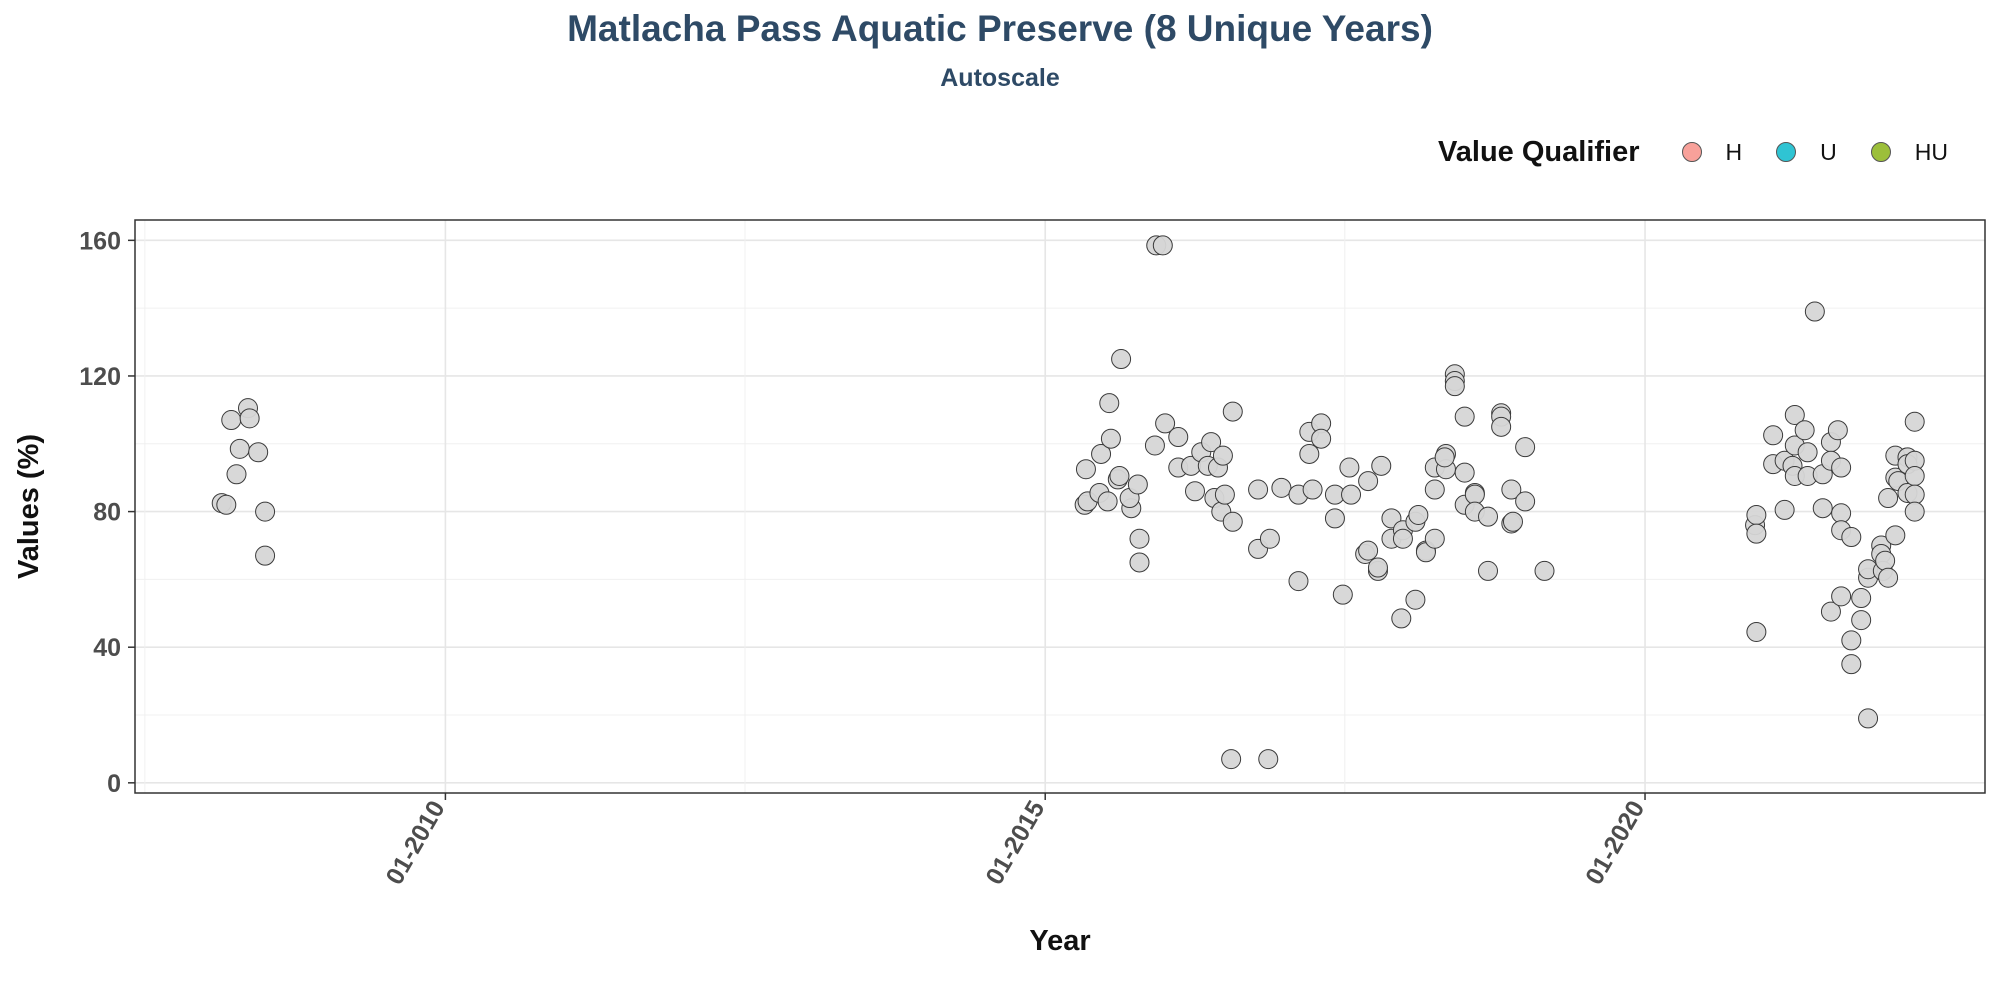  I want to click on y-tick-label: 120, so click(100, 377).